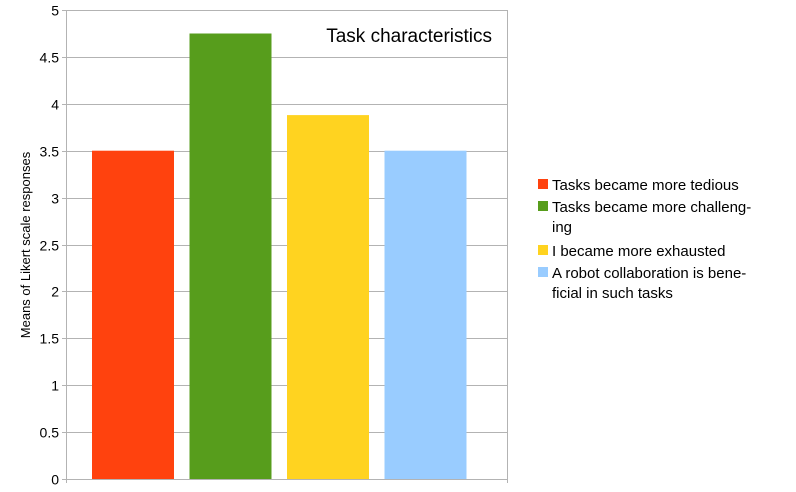  I want to click on y-tick-label: 3.5, so click(50, 152).